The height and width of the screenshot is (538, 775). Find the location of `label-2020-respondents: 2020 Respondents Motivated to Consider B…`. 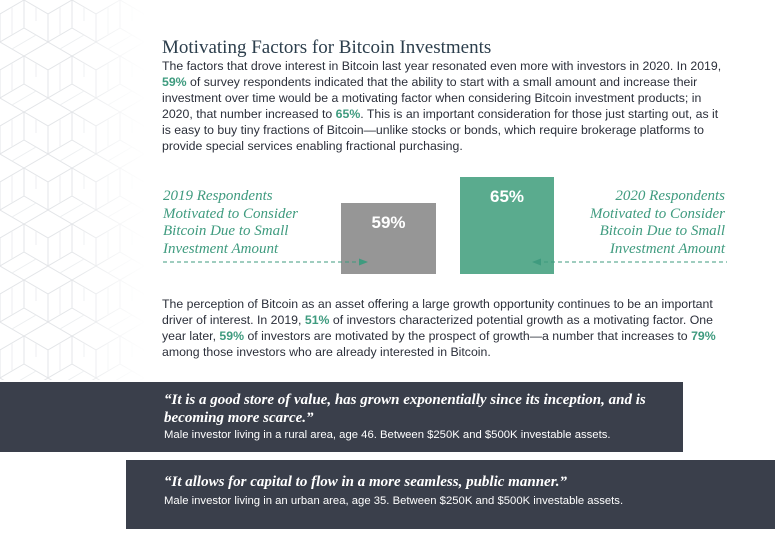

label-2020-respondents: 2020 Respondents Motivated to Consider B… is located at coordinates (657, 222).